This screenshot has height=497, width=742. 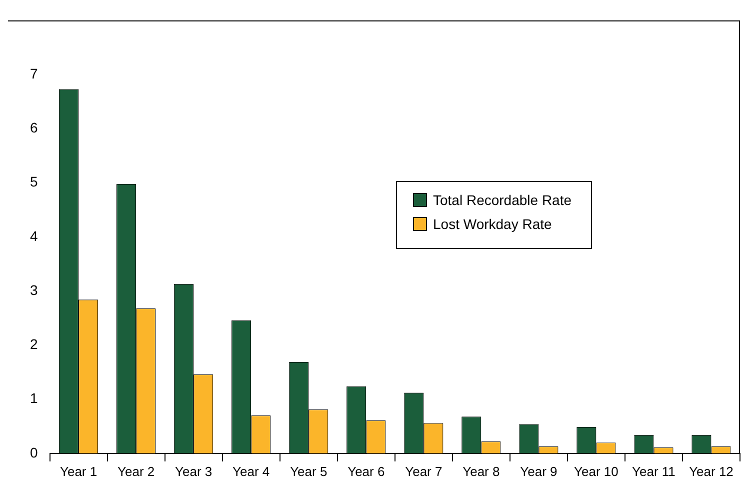 I want to click on y-tick-label: 7, so click(x=34, y=73).